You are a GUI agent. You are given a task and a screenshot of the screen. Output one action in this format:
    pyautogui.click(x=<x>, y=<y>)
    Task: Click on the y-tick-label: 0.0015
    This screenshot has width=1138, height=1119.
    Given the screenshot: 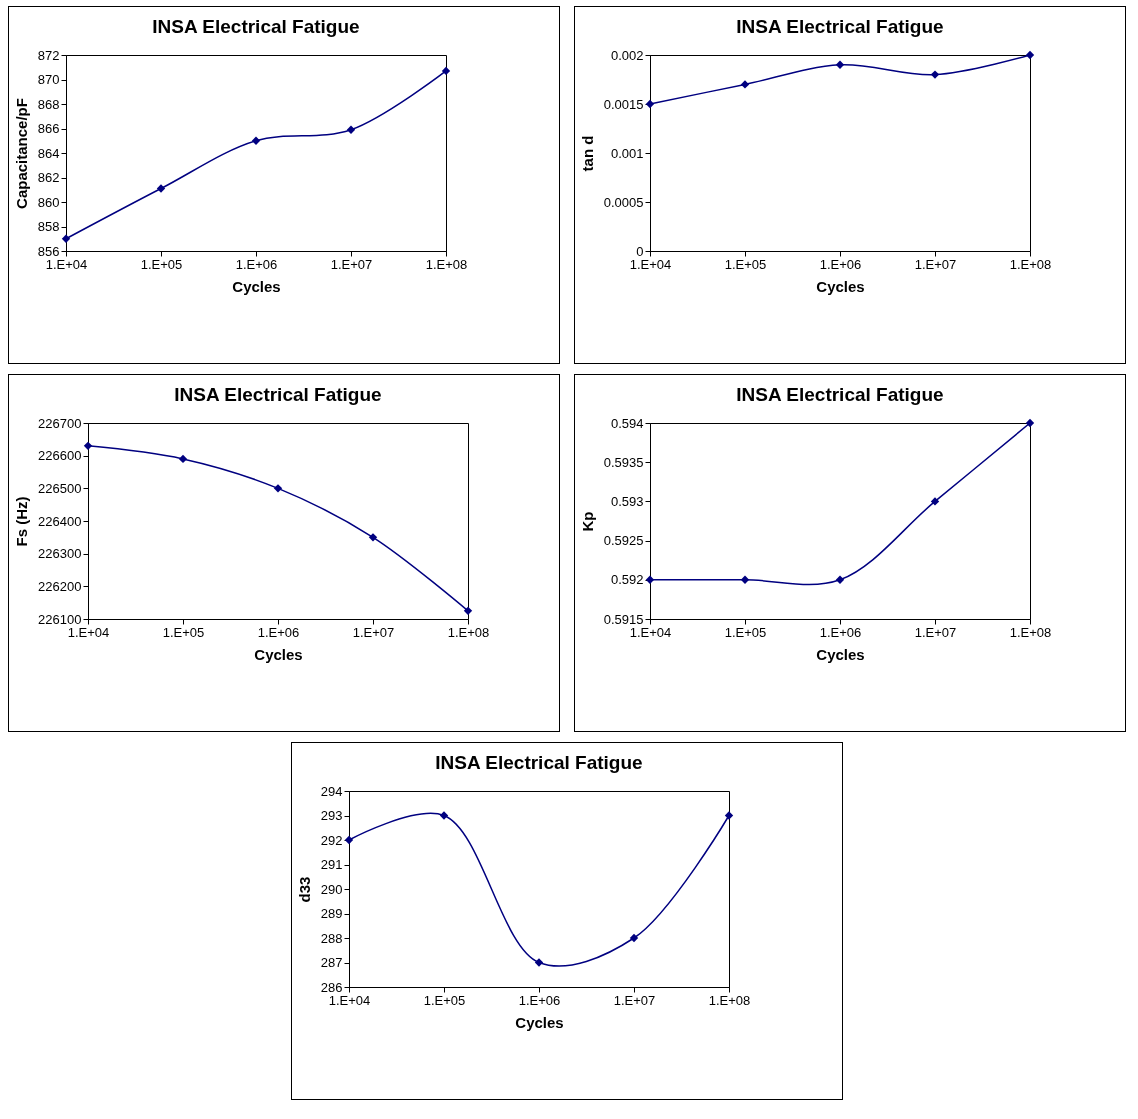 What is the action you would take?
    pyautogui.click(x=623, y=104)
    